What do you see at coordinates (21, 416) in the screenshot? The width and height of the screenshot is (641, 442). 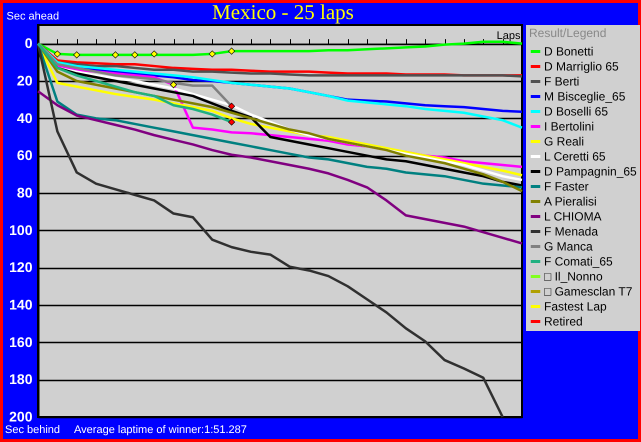 I see `y-tick-label: 200` at bounding box center [21, 416].